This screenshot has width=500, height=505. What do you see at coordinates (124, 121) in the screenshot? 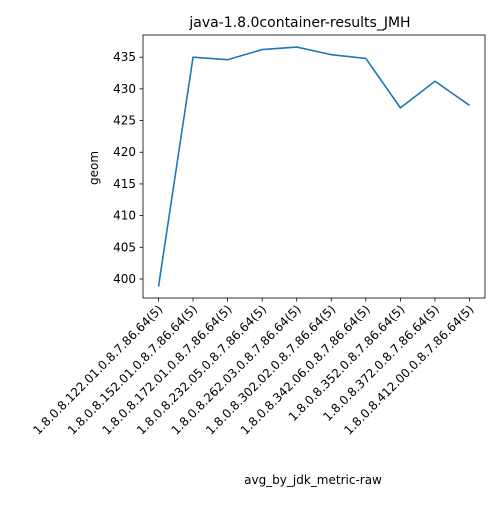
I see `y-tick-label: 425` at bounding box center [124, 121].